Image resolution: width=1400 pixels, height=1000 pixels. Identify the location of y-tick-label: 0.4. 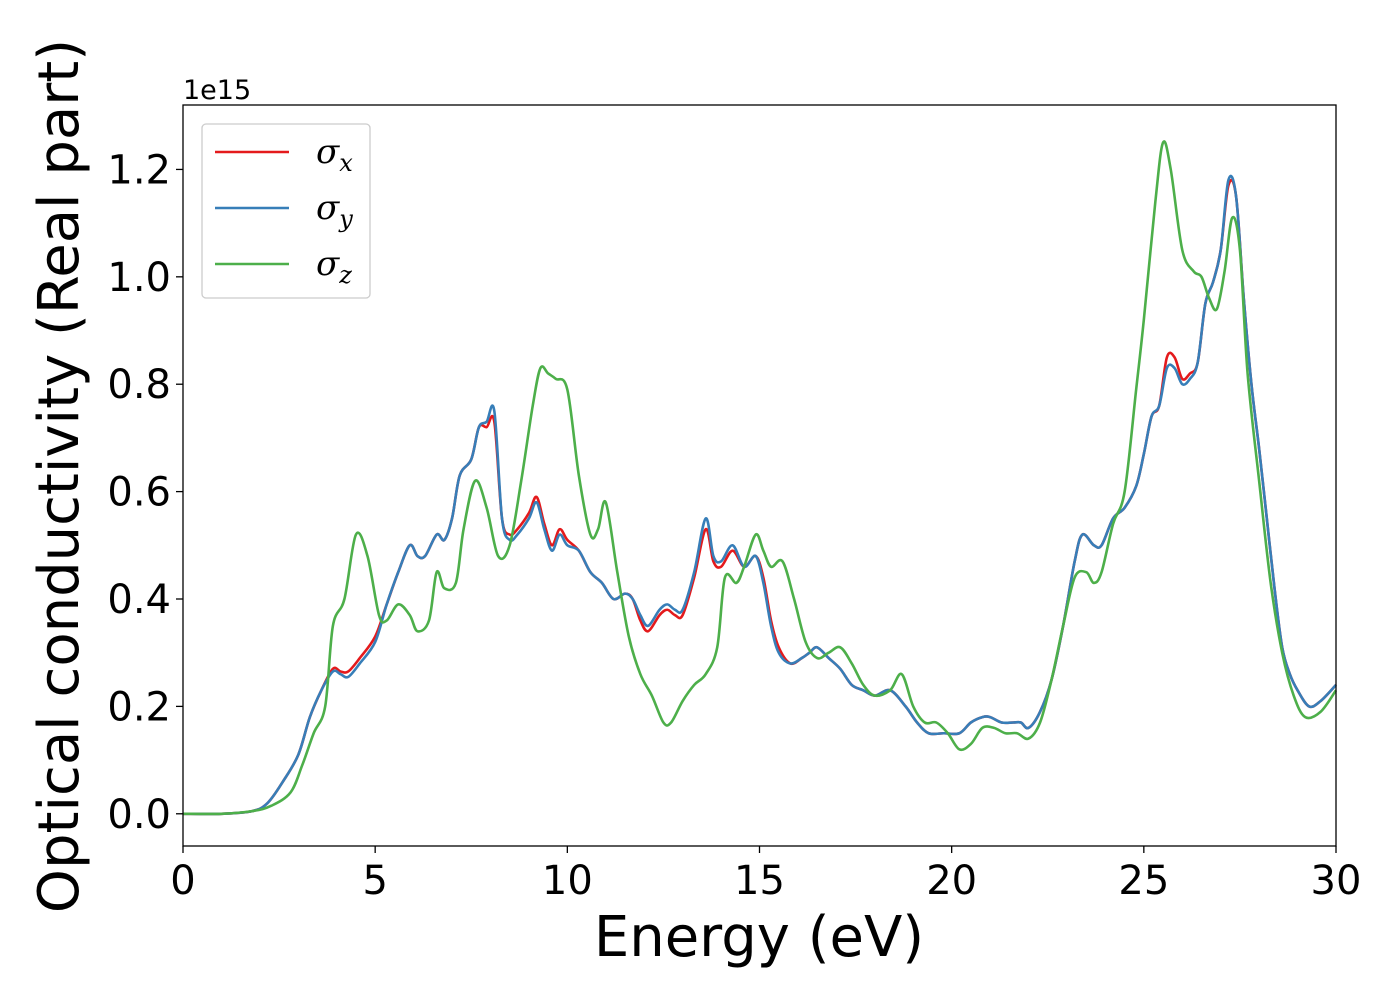
(139, 600).